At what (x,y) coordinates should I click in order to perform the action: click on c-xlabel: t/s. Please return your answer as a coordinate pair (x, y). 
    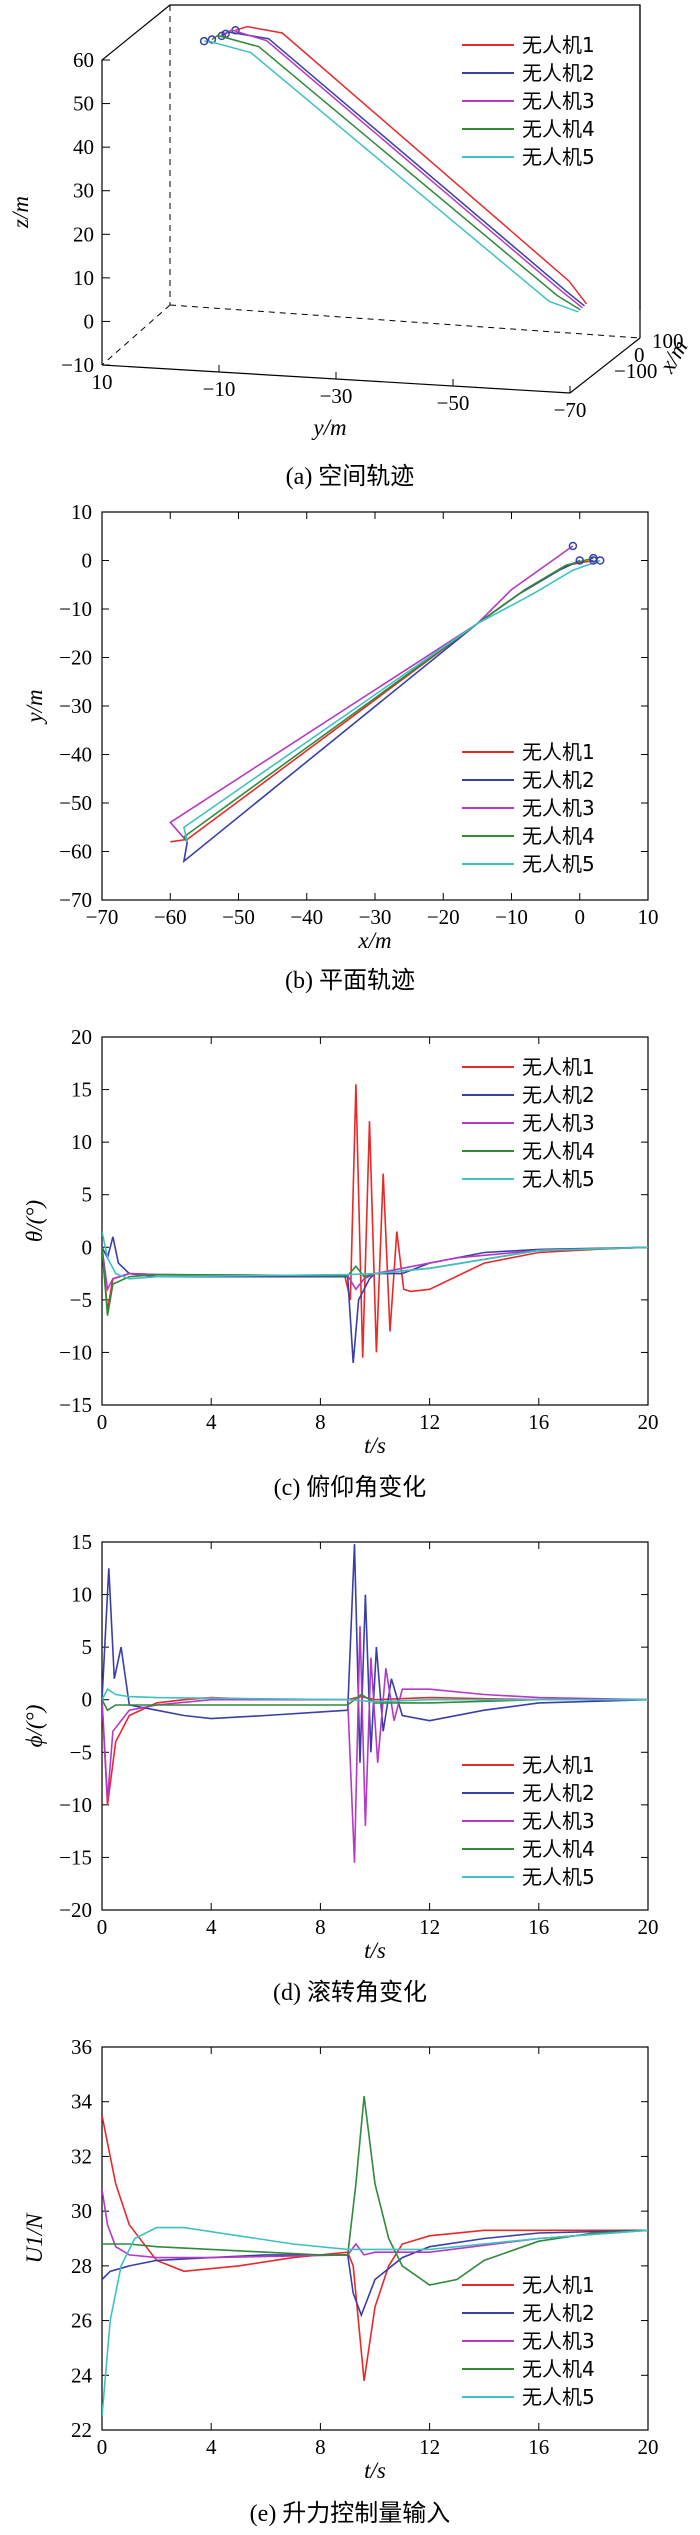
    Looking at the image, I should click on (375, 1445).